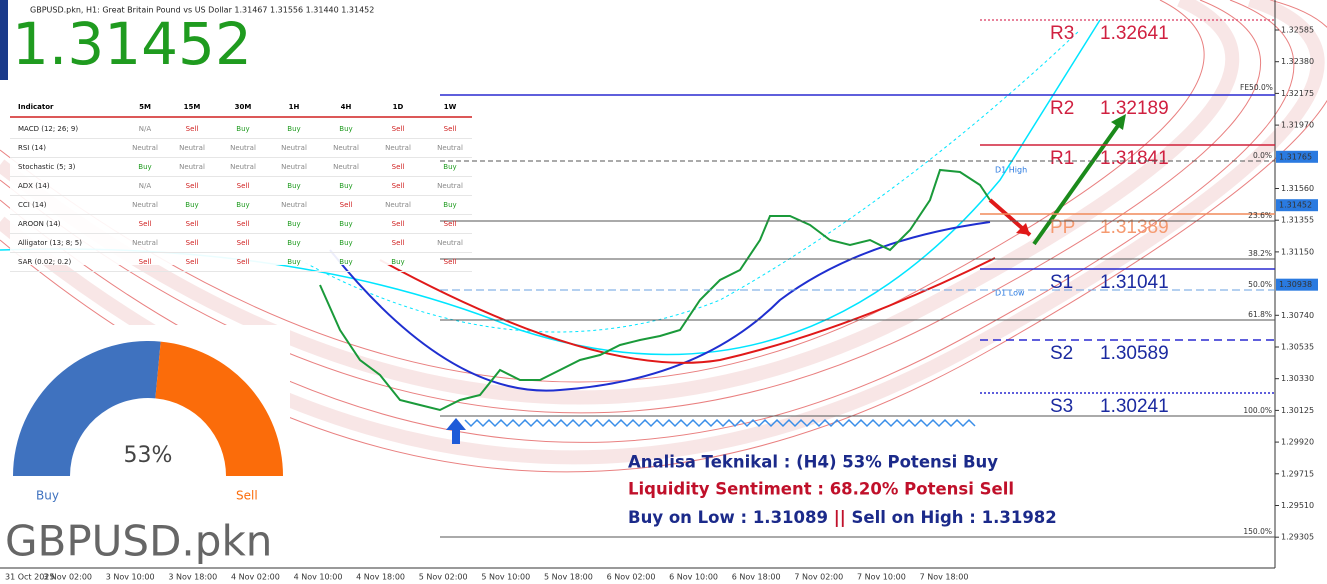 The image size is (1327, 584). I want to click on level-value: 1.30589, so click(1134, 353).